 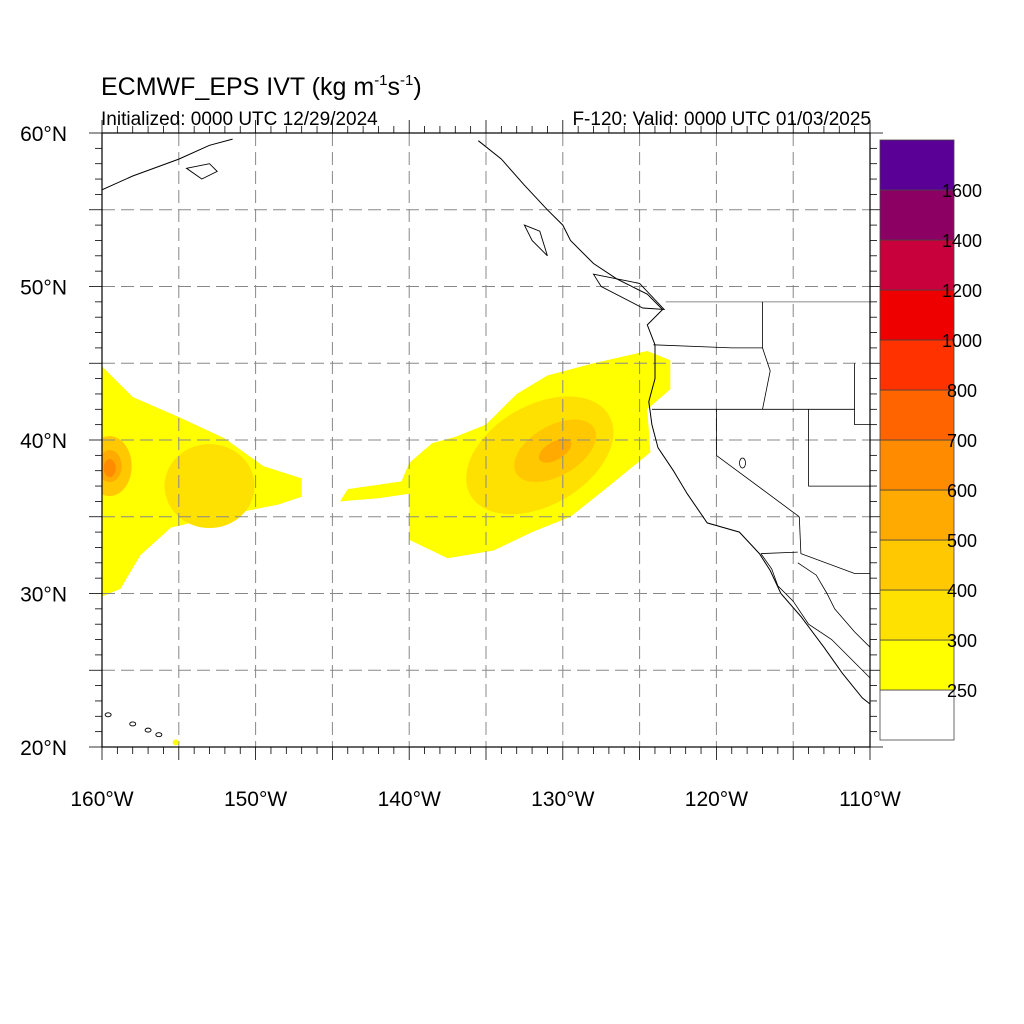 I want to click on x-tick-label: 160°W, so click(x=101, y=799).